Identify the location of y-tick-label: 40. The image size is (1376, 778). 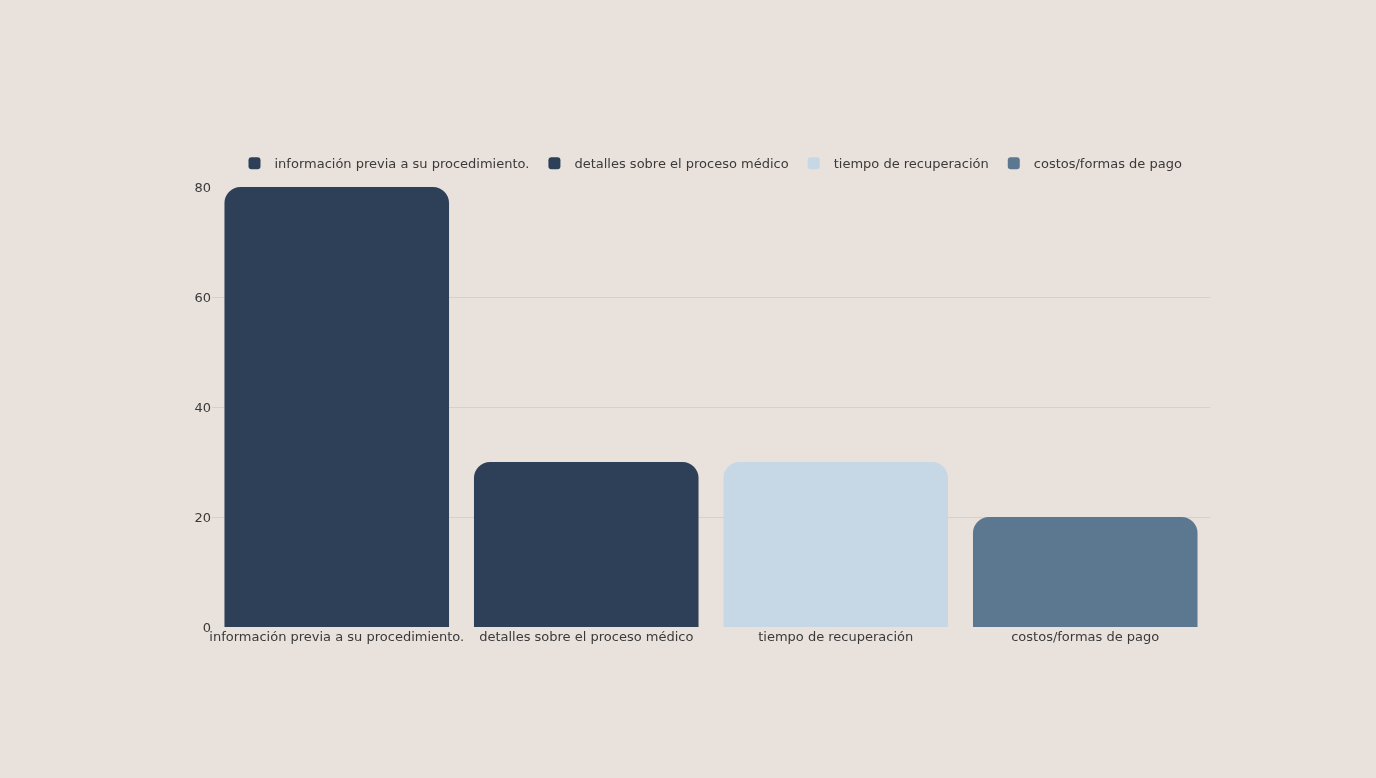
(202, 407).